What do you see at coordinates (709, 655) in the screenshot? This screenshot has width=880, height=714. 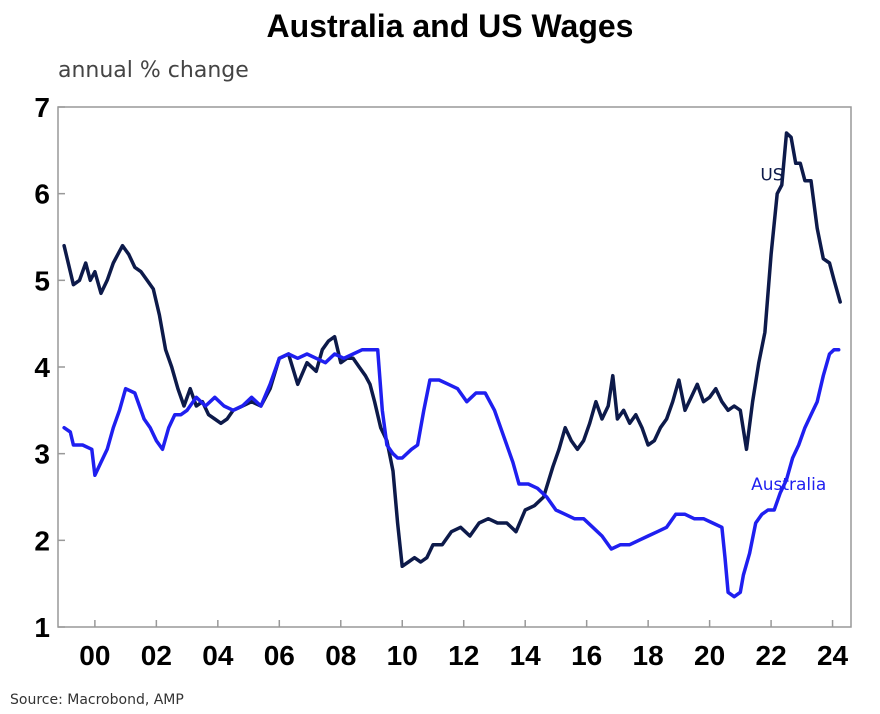 I see `x-tick-label: 20` at bounding box center [709, 655].